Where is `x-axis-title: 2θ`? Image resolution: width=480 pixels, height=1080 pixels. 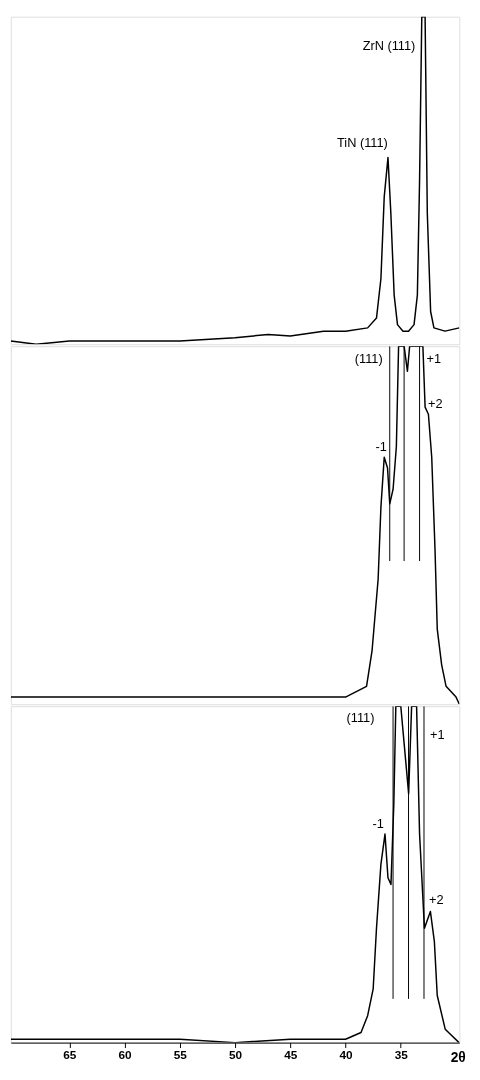 x-axis-title: 2θ is located at coordinates (458, 1057).